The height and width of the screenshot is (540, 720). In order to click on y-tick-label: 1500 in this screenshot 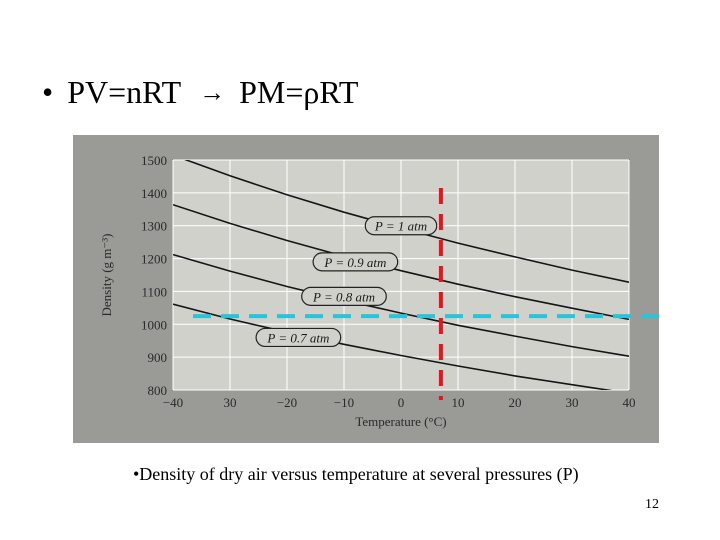, I will do `click(154, 160)`.